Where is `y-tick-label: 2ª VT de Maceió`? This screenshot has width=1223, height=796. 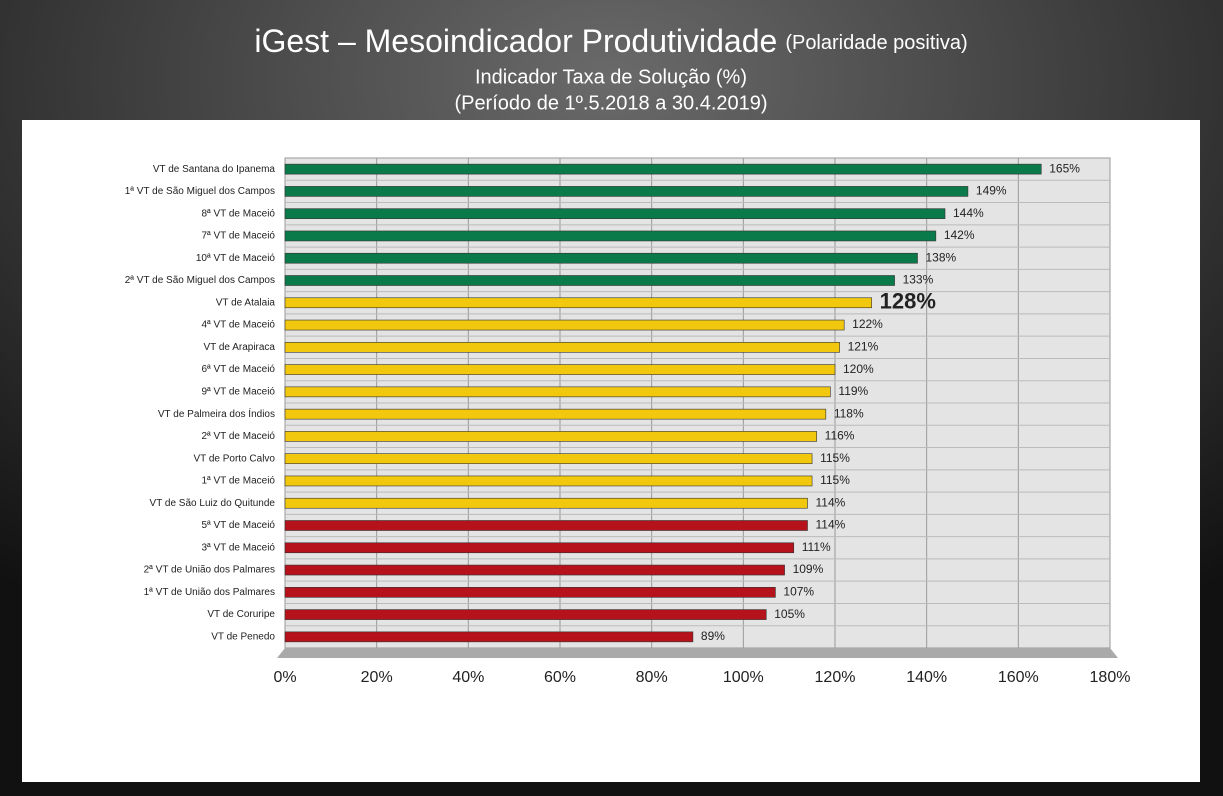 y-tick-label: 2ª VT de Maceió is located at coordinates (238, 436).